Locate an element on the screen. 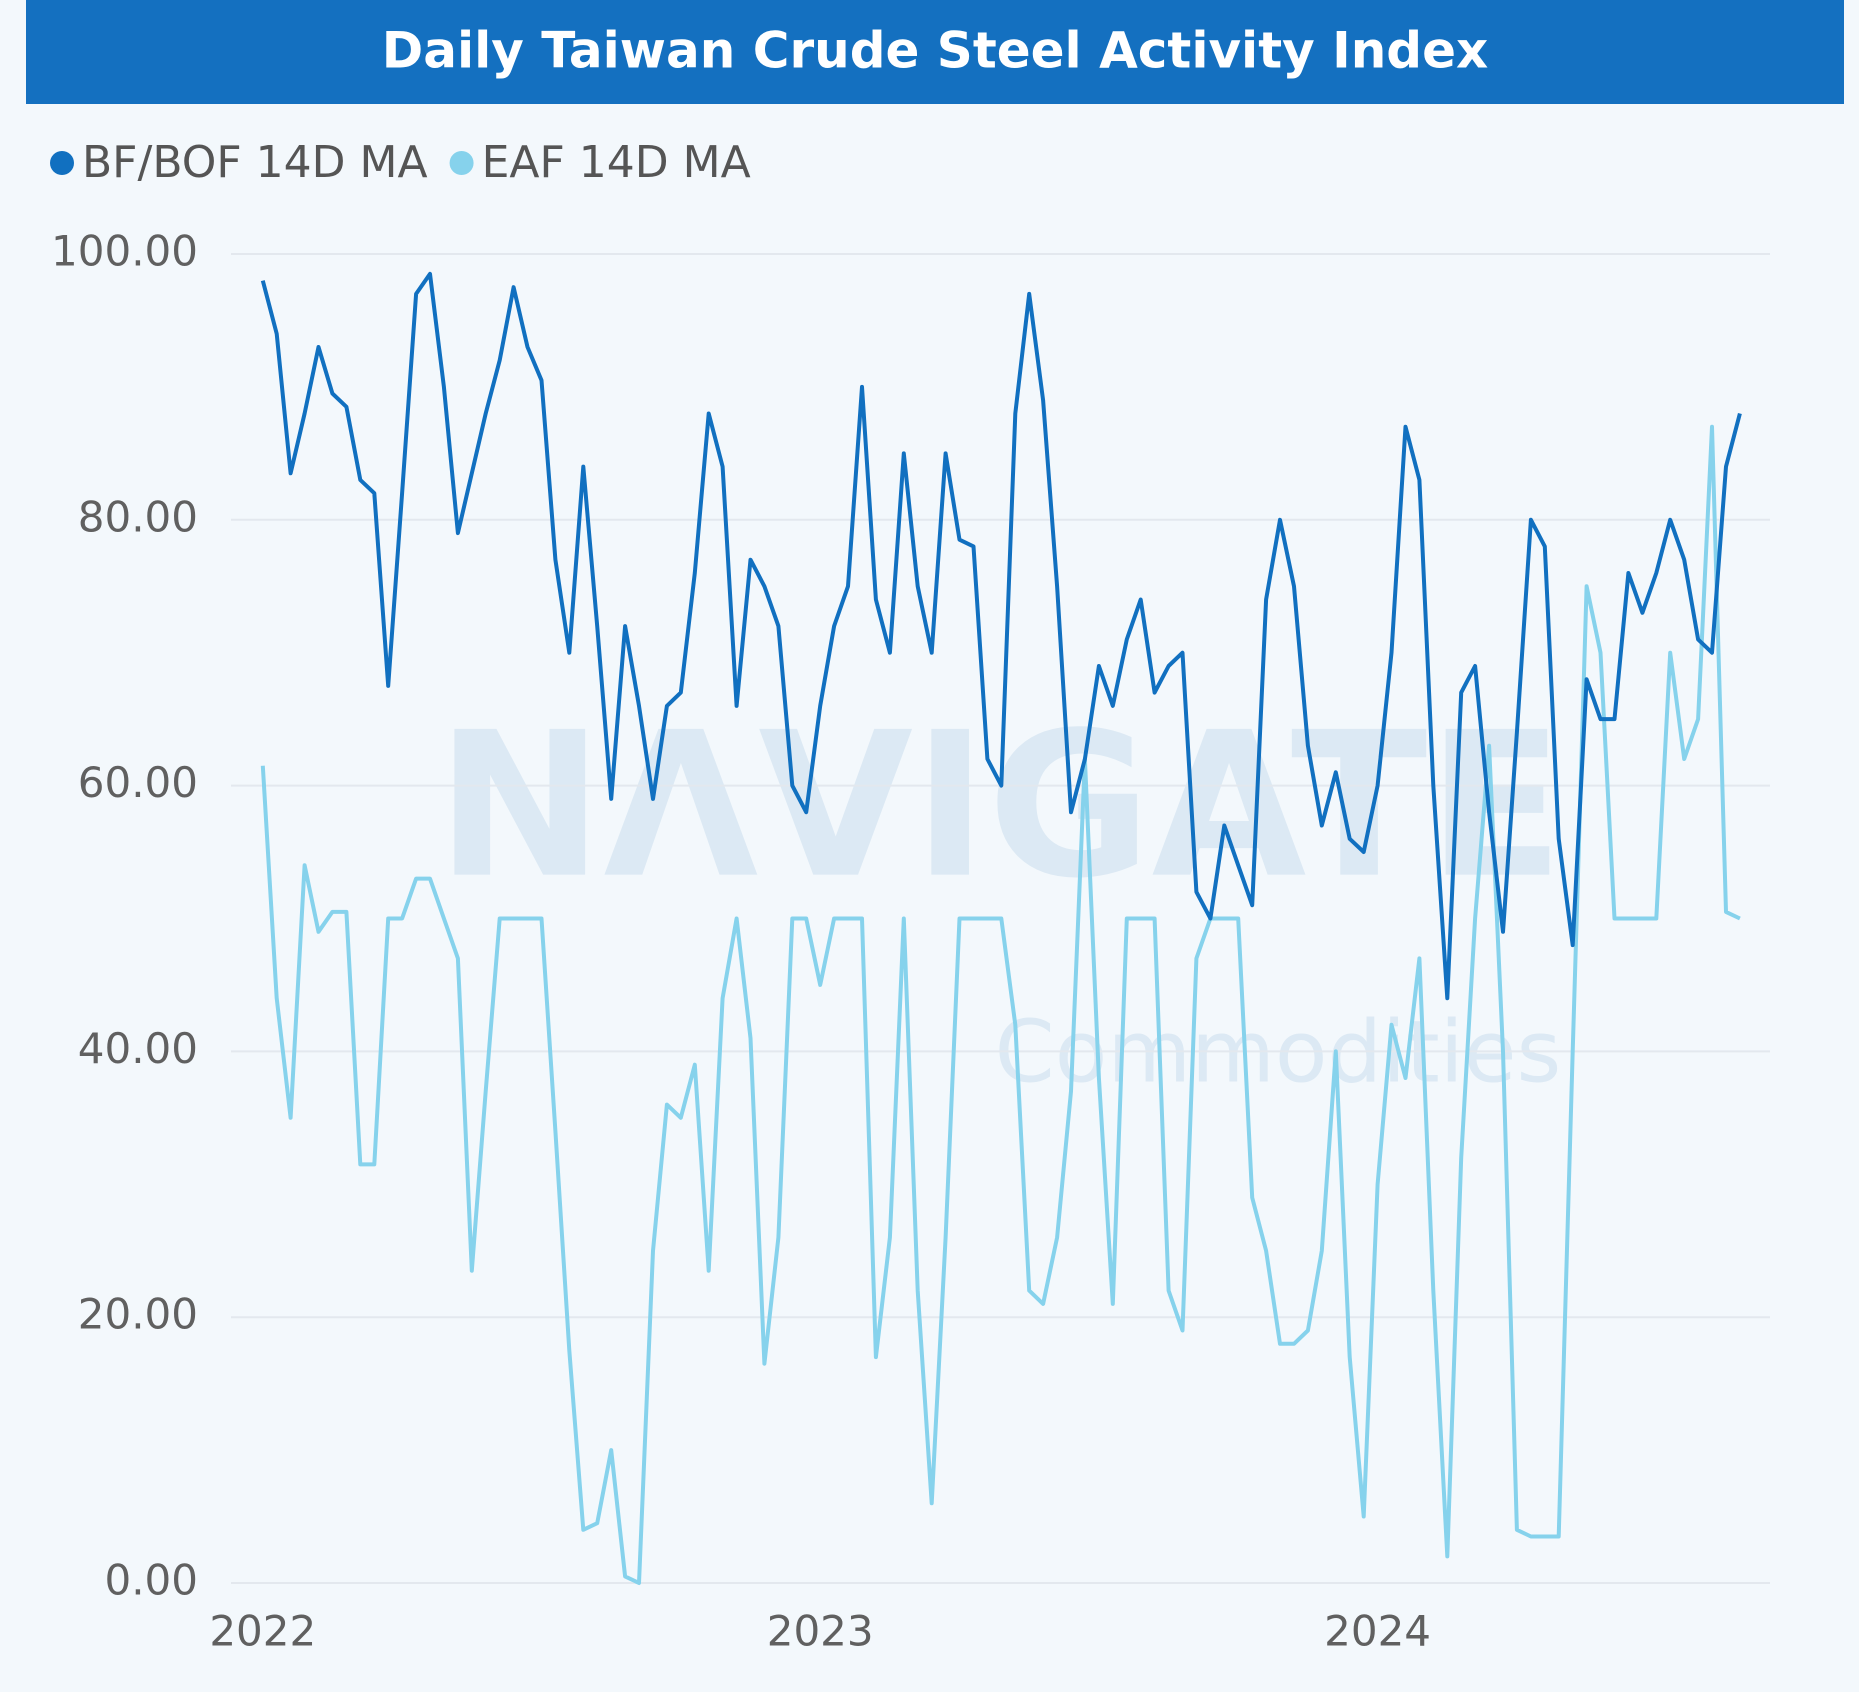 This screenshot has width=1859, height=1692. legend: BF/BOF 14D MA EAF 14D MA is located at coordinates (400, 162).